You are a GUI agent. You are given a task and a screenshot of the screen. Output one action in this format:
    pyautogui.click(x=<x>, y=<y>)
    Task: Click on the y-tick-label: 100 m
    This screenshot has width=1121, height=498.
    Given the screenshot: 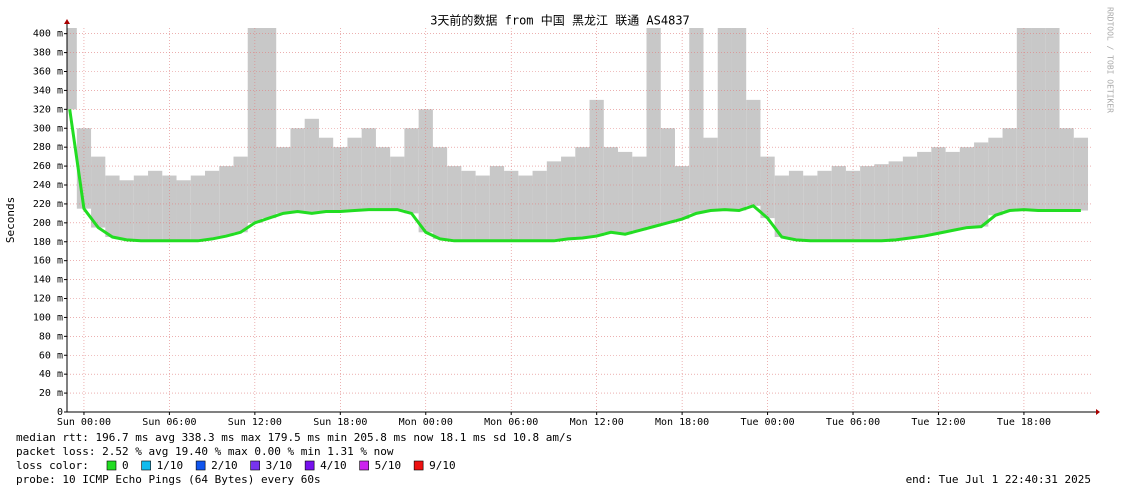 What is the action you would take?
    pyautogui.click(x=48, y=317)
    